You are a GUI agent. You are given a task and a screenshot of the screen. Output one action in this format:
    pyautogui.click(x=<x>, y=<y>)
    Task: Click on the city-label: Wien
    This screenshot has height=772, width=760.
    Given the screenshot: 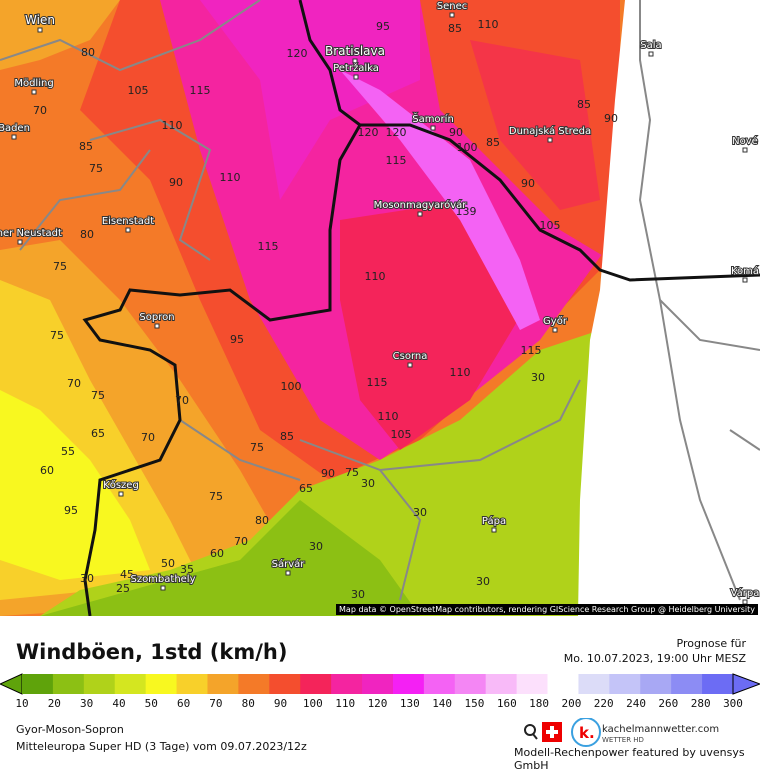 What is the action you would take?
    pyautogui.click(x=40, y=20)
    